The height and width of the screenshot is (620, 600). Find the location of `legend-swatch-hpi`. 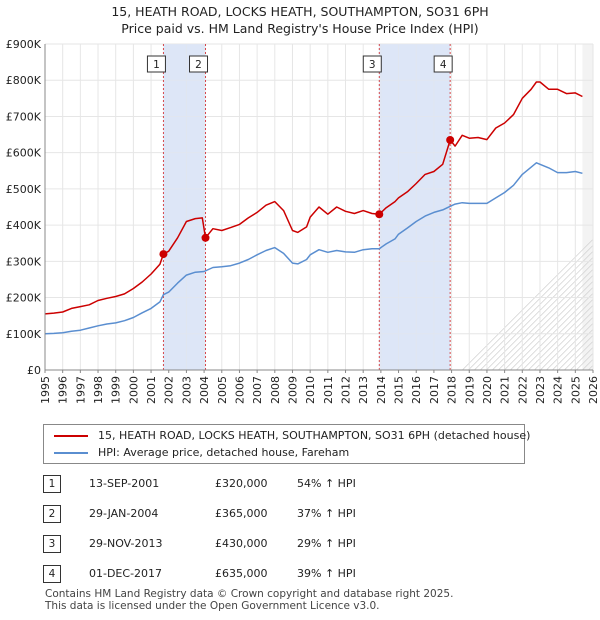

legend-swatch-hpi is located at coordinates (71, 453).